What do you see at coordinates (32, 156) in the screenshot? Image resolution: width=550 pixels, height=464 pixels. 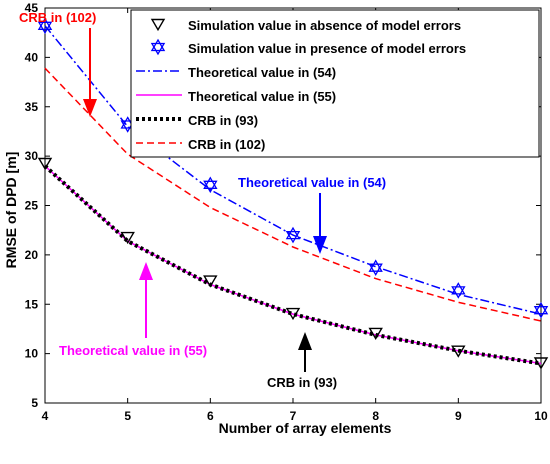 I see `y-tick-label: 30` at bounding box center [32, 156].